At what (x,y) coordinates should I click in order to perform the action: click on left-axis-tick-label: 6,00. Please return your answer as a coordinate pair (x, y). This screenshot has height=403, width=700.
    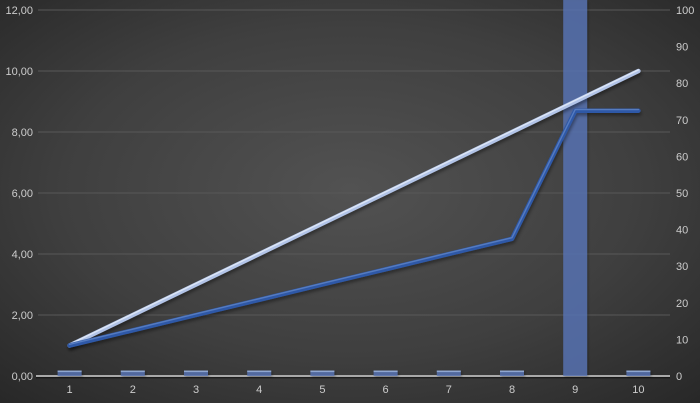
    Looking at the image, I should click on (22, 194).